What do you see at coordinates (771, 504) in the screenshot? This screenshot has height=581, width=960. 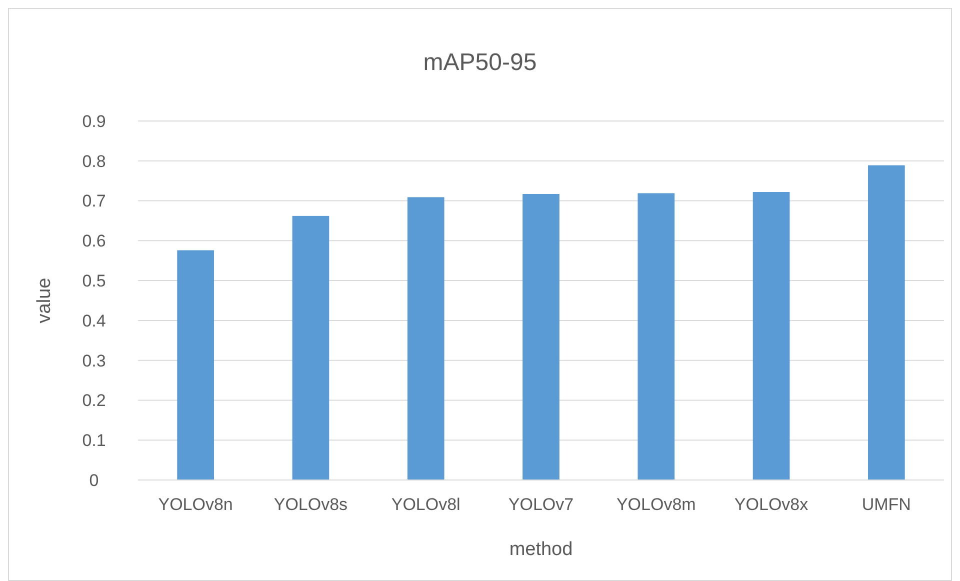 I see `x-tick-label: YOLOv8x` at bounding box center [771, 504].